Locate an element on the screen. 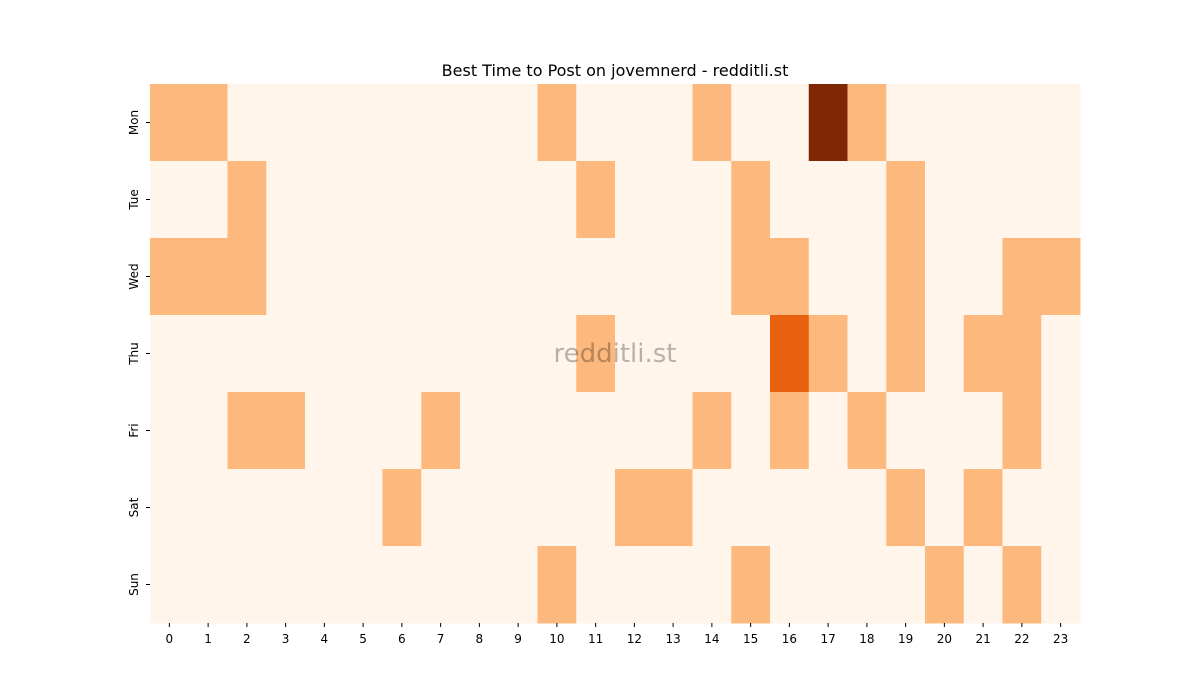 This screenshot has width=1200, height=700. y-tick-label: Sat is located at coordinates (134, 507).